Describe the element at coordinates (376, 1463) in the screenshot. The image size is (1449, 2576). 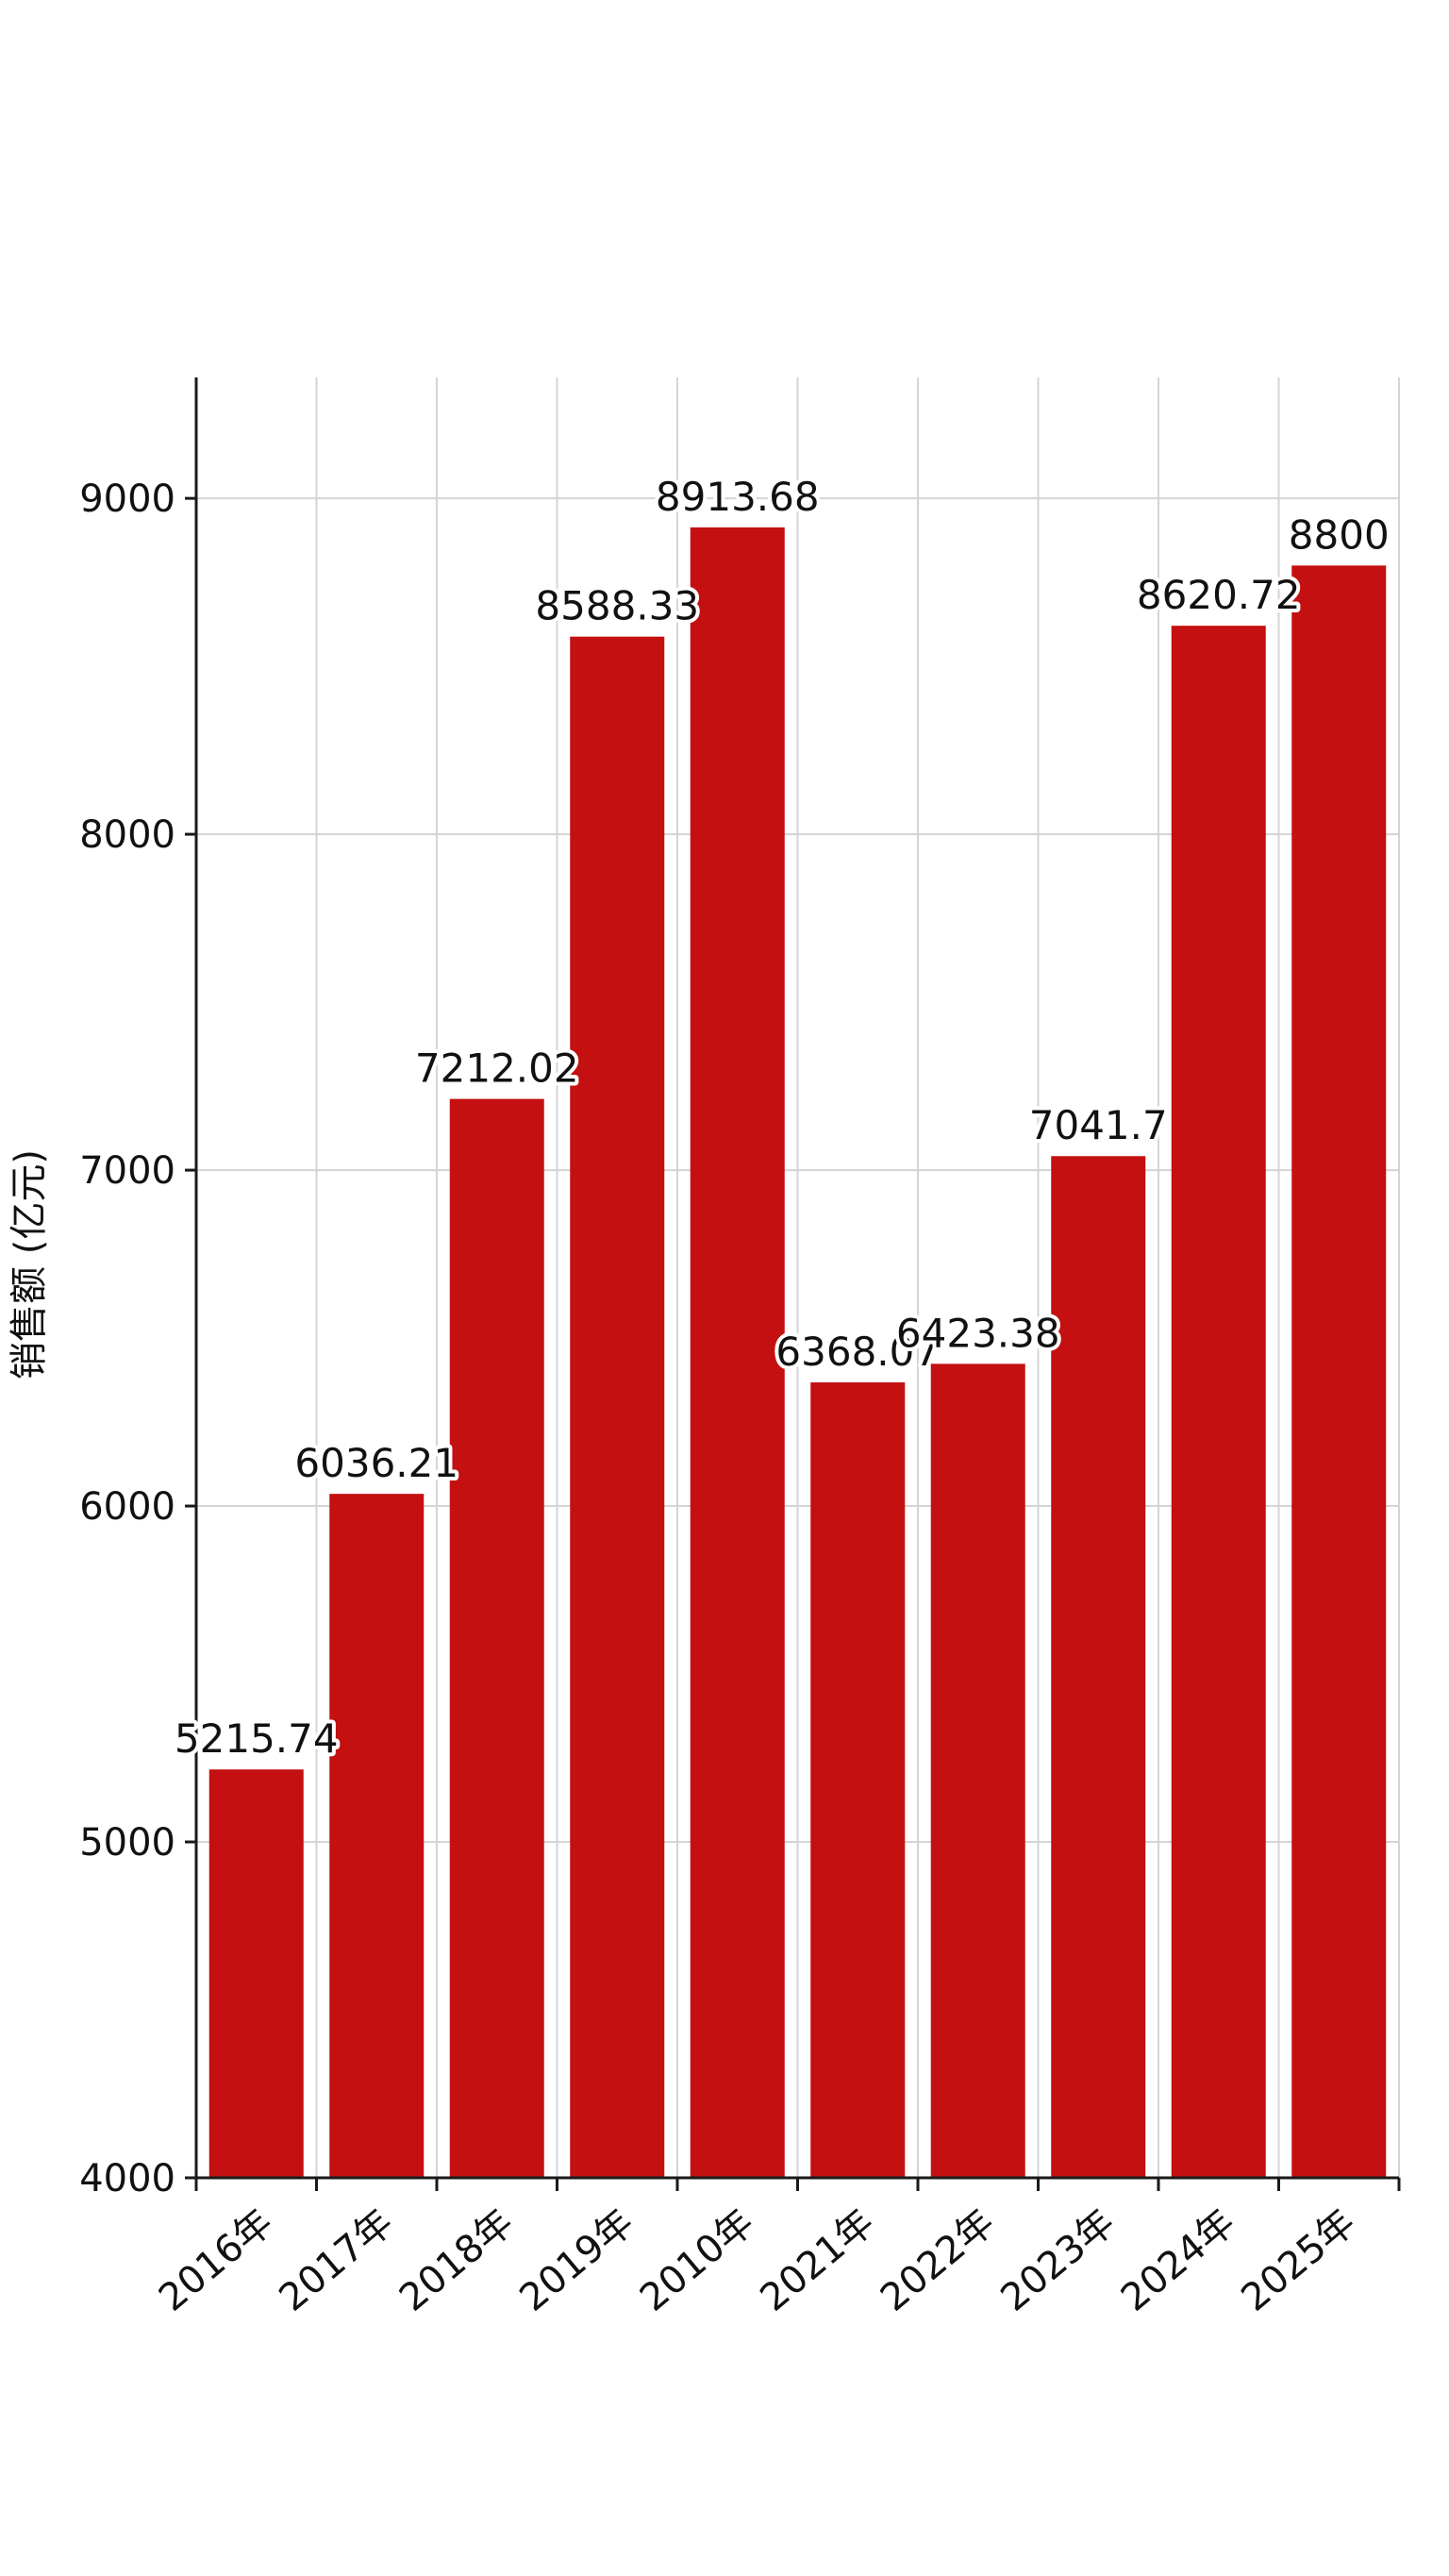
I see `bar-value-label: 6036.21` at that location.